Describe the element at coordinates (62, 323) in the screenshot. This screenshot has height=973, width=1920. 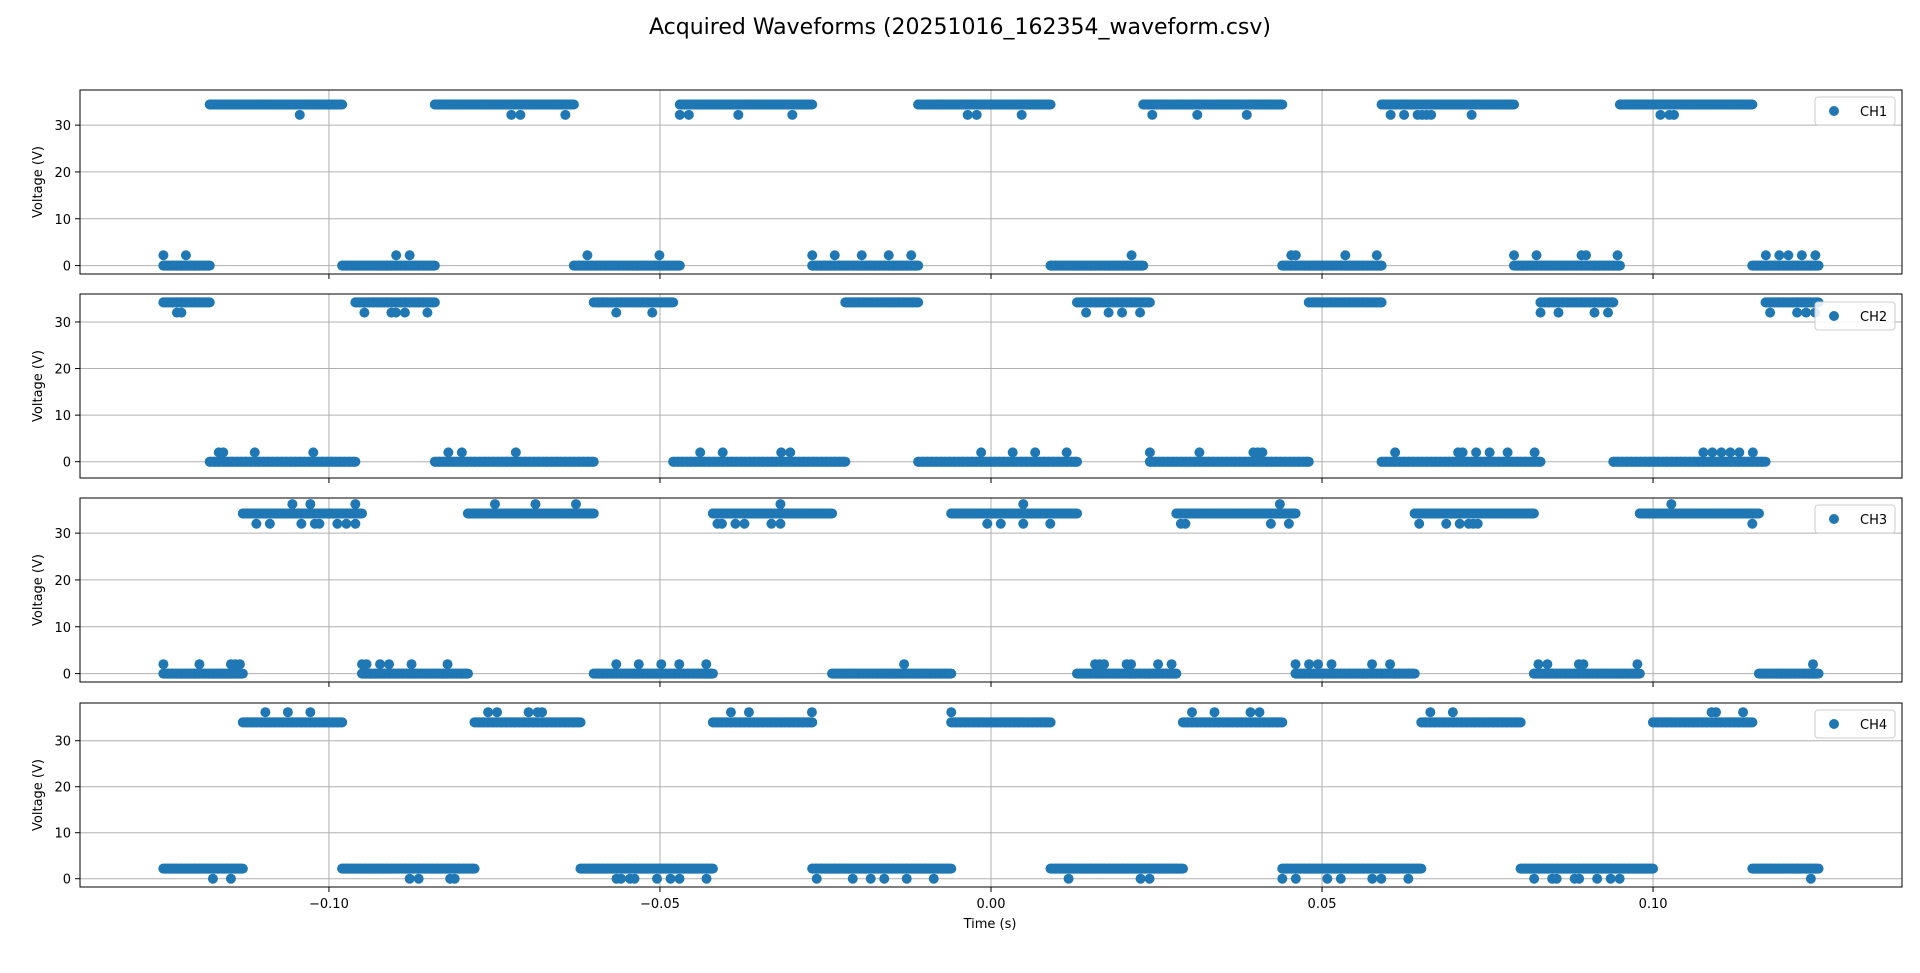
I see `y-tick-label: 30` at that location.